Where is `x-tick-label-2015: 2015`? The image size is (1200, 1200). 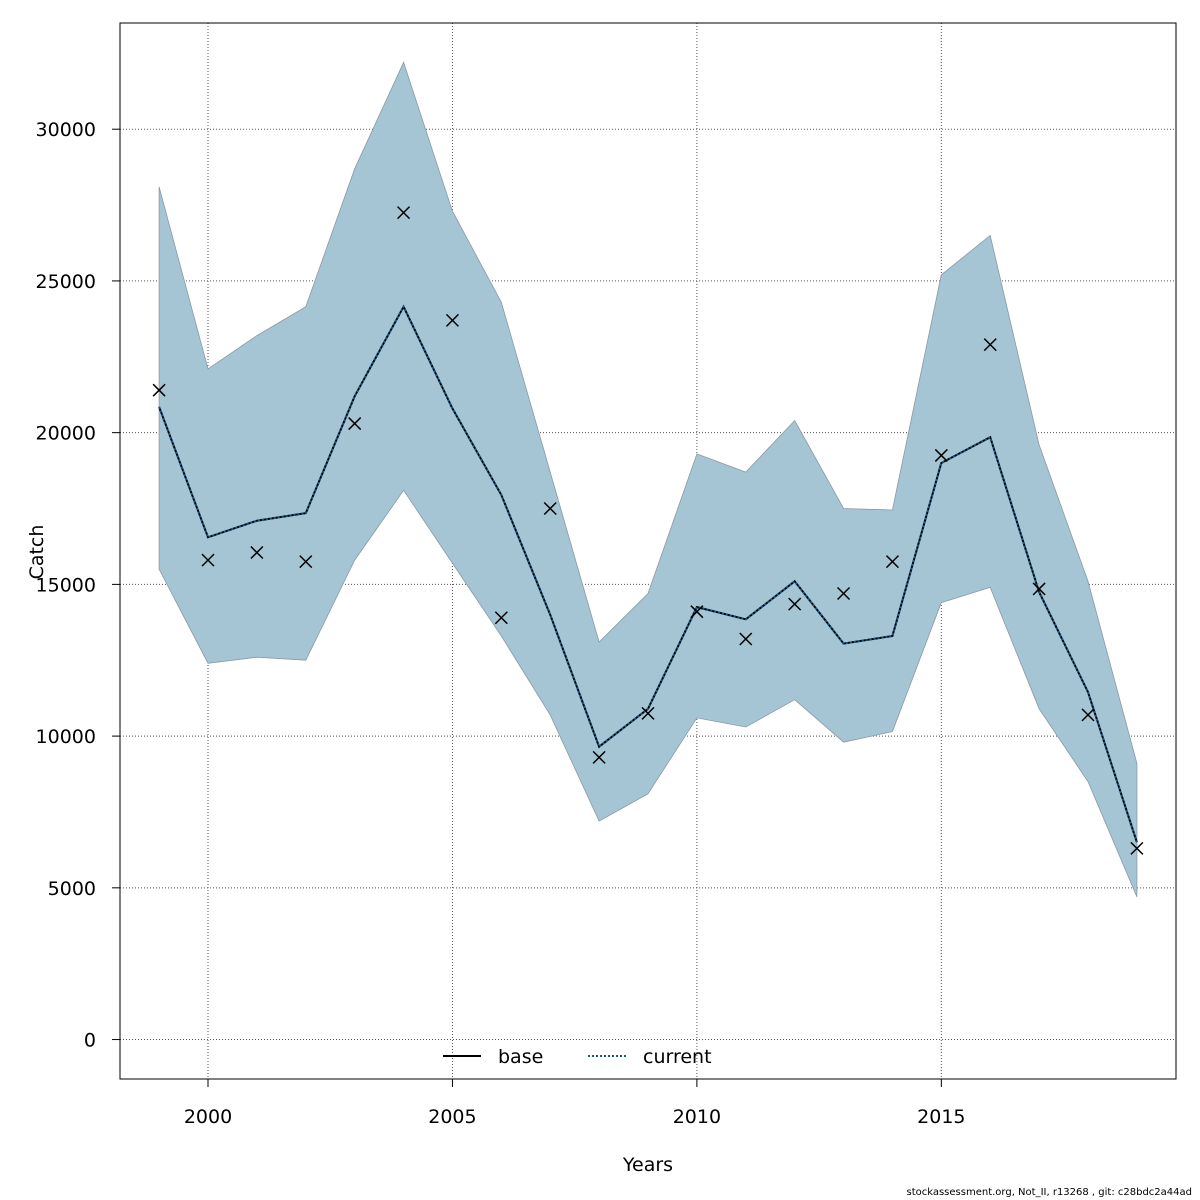 x-tick-label-2015: 2015 is located at coordinates (941, 1117).